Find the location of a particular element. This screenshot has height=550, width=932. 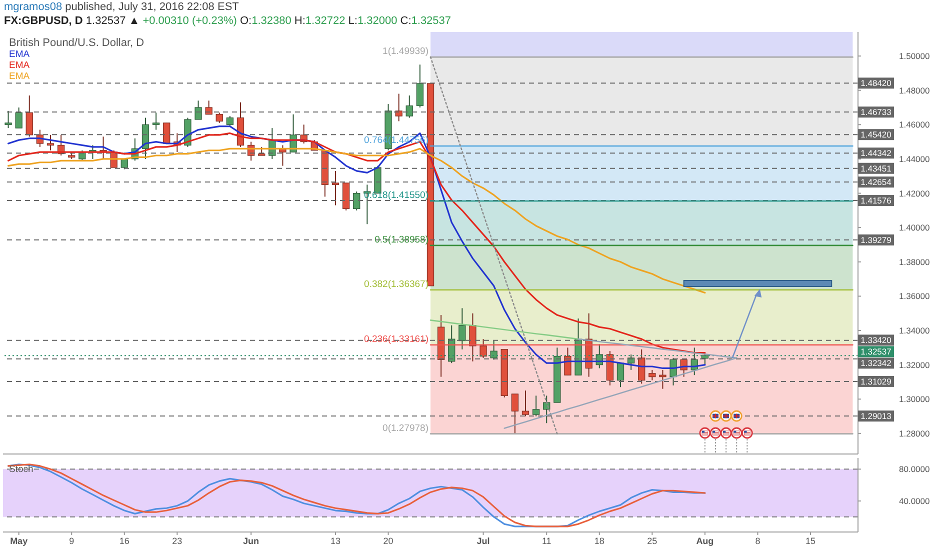

y-tick-label: 1.40000 is located at coordinates (914, 227).